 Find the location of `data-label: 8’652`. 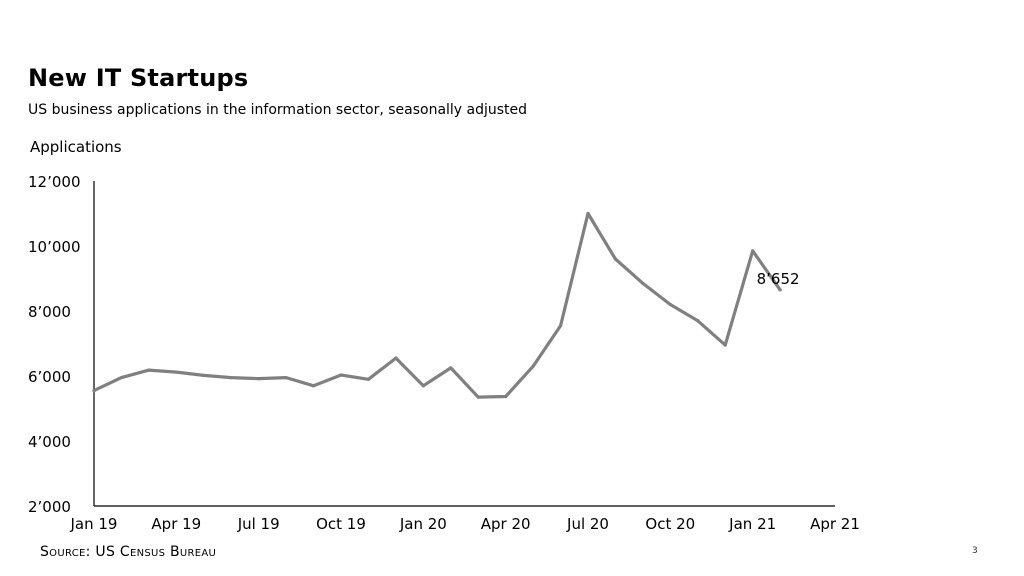

data-label: 8’652 is located at coordinates (778, 279).